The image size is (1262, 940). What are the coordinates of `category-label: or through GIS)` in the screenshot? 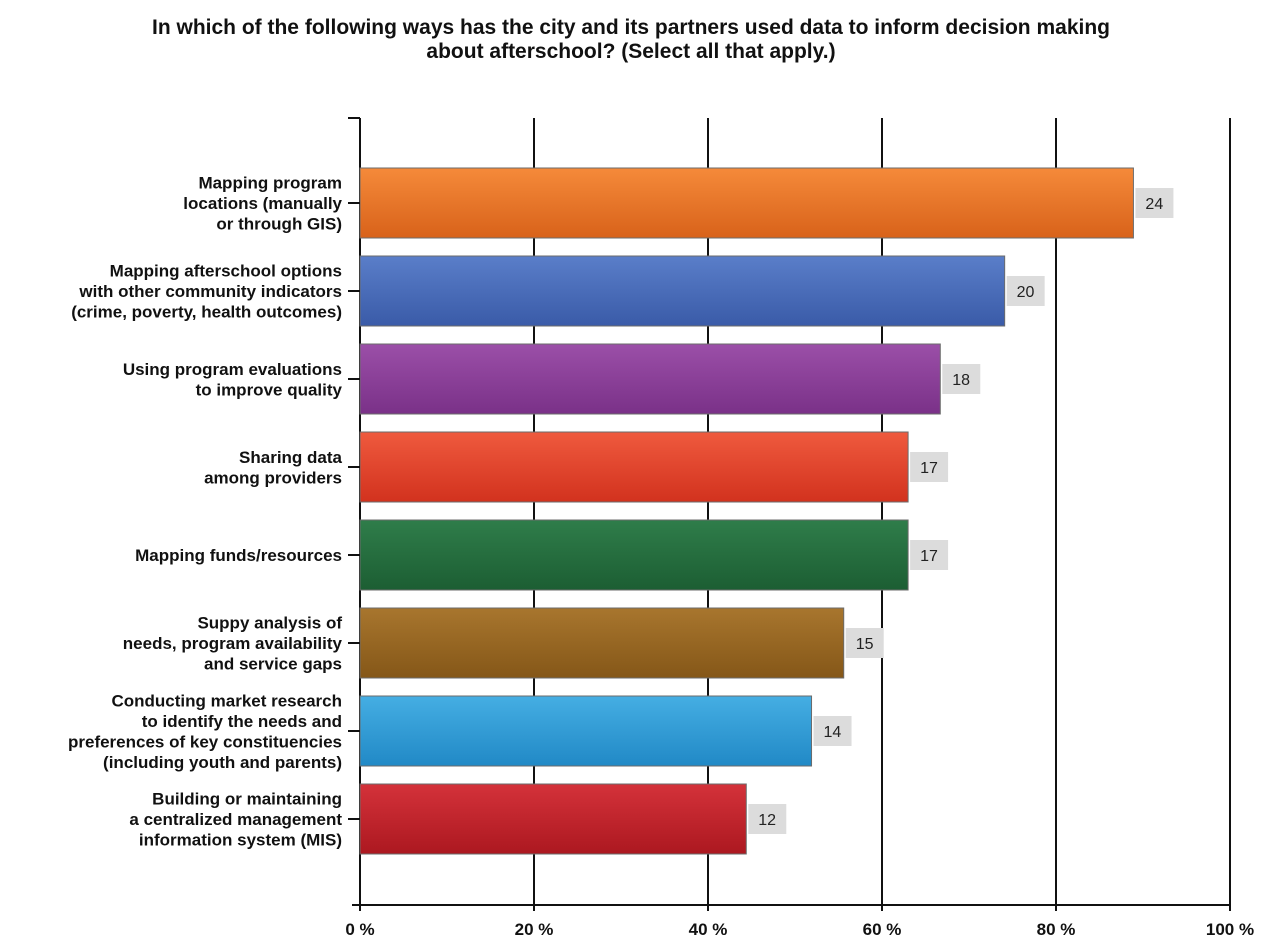 It's located at (279, 224).